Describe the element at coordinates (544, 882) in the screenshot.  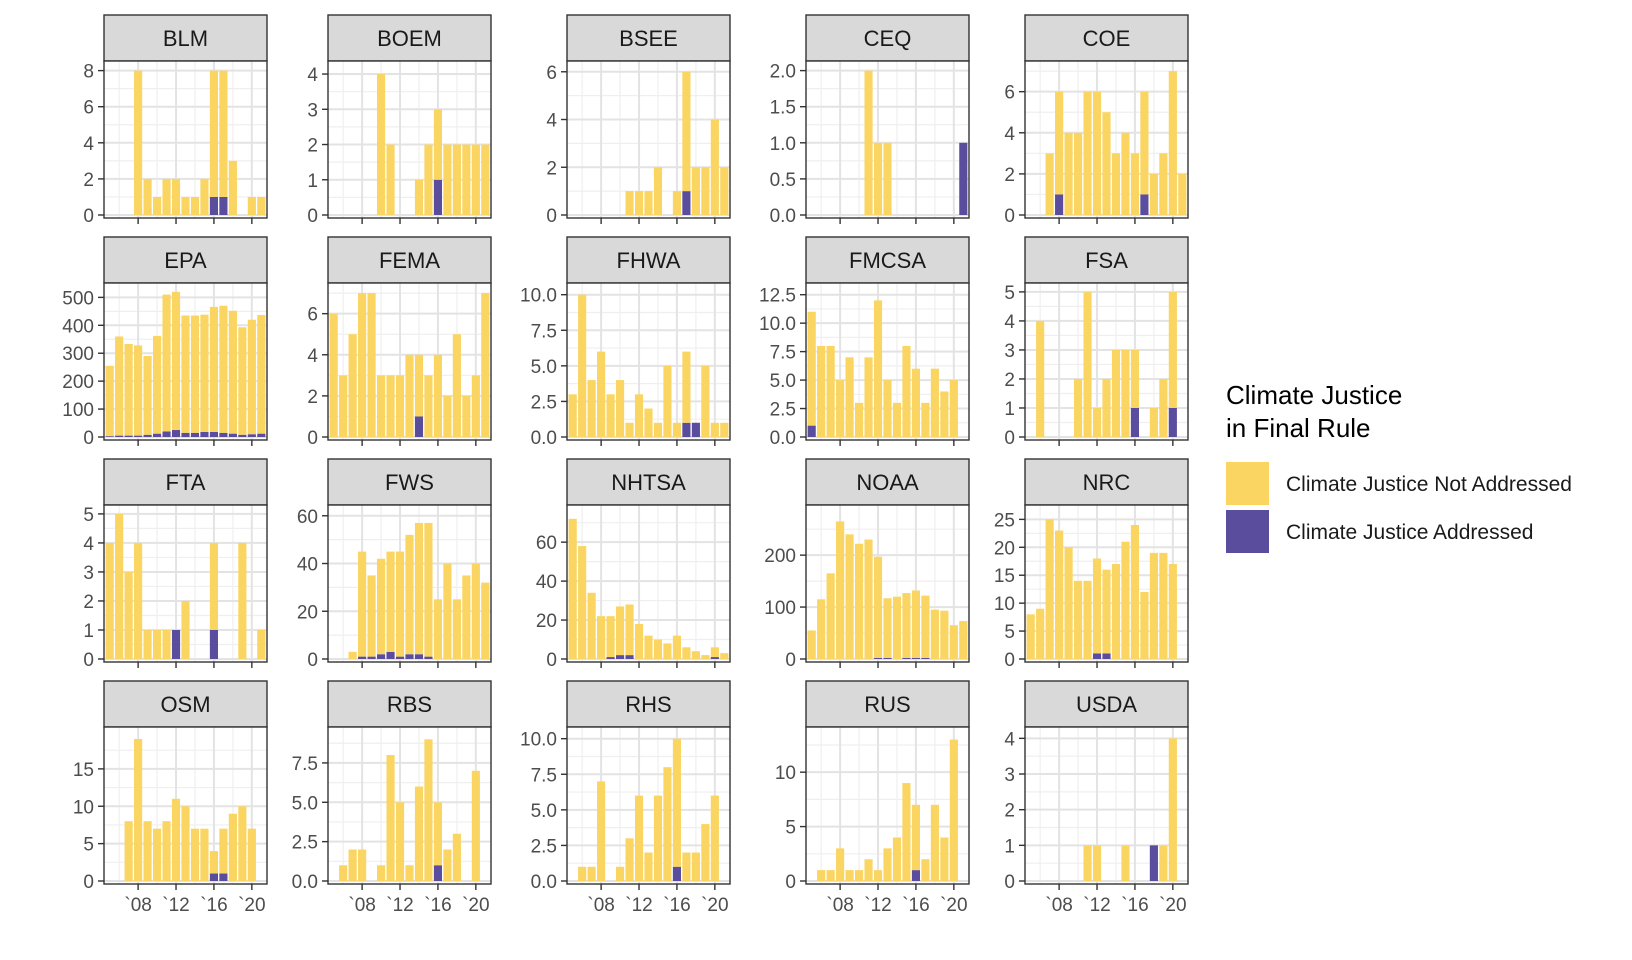
I see `y-tick-label-rhs: 0.0` at that location.